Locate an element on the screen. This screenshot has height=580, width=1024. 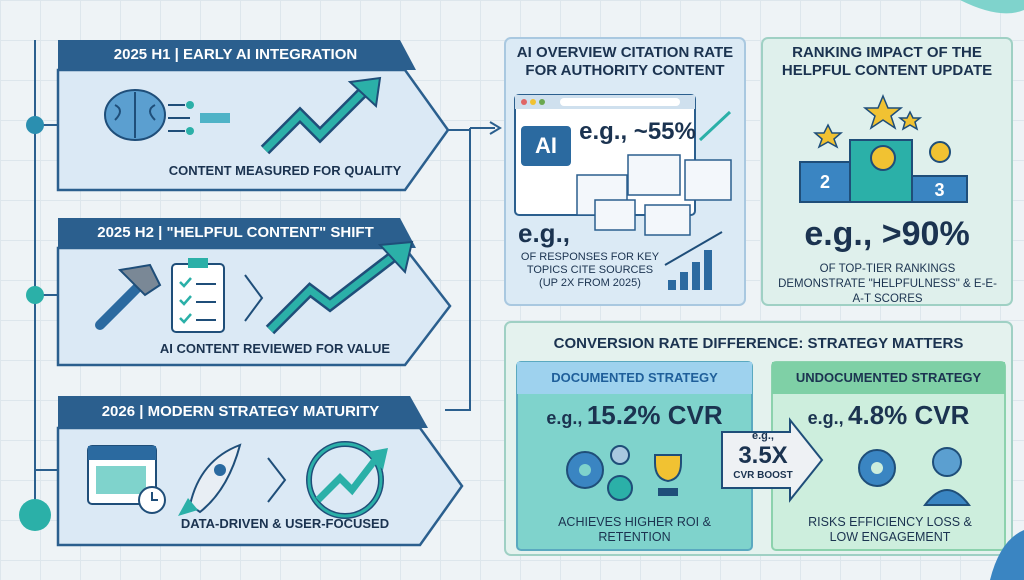
podium-label: 2 is located at coordinates (824, 182).